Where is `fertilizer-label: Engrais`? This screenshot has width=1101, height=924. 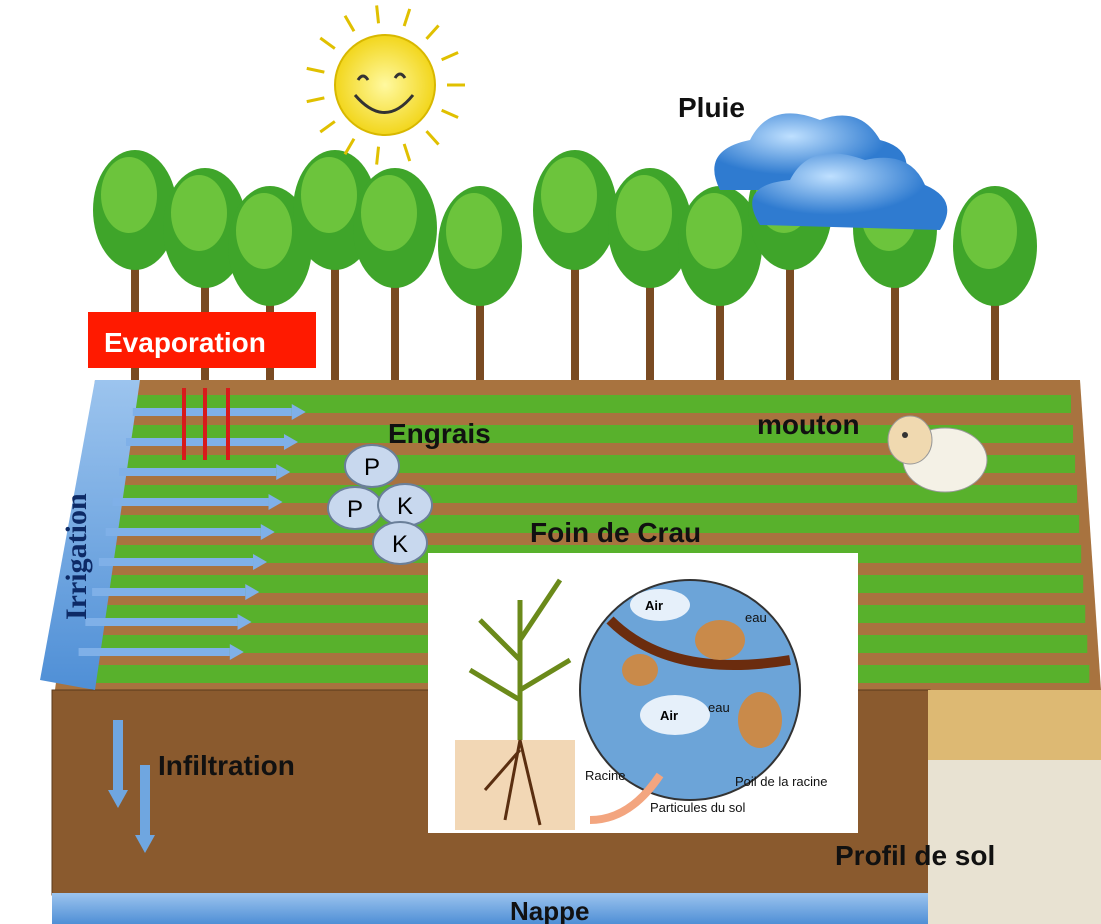 fertilizer-label: Engrais is located at coordinates (439, 433).